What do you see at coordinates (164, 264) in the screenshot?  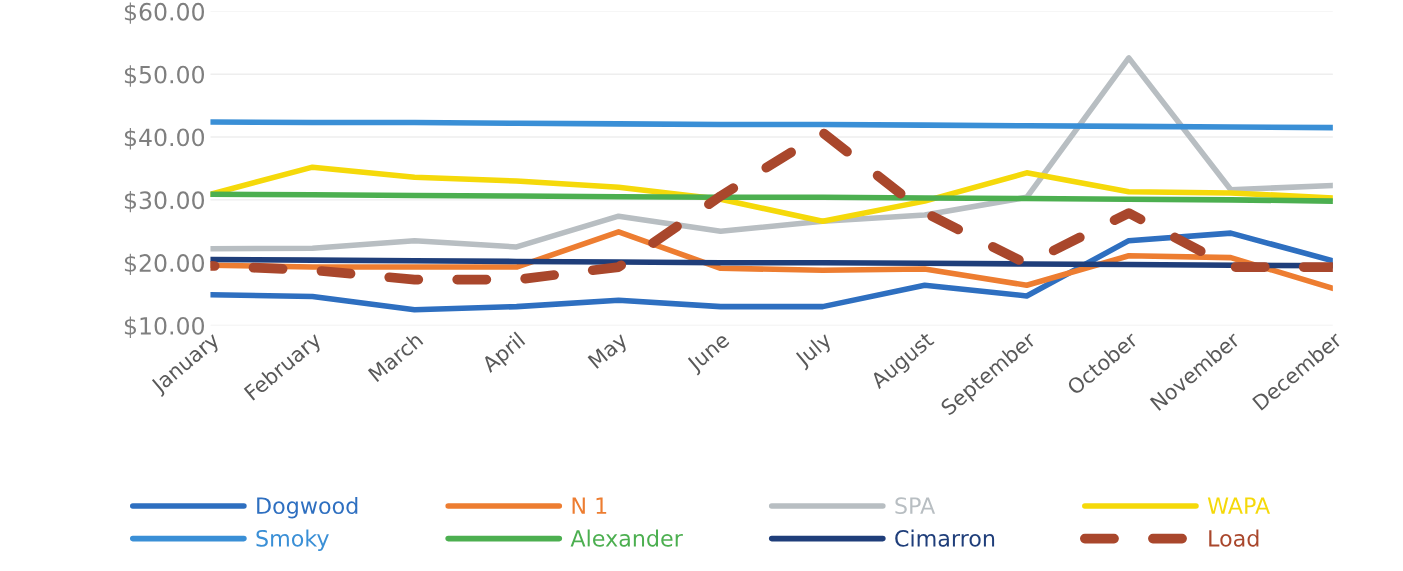 I see `y-tick-label: $20.00` at bounding box center [164, 264].